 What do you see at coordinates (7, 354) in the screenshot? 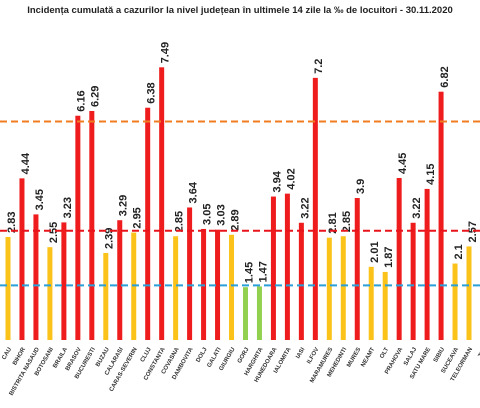
I see `x-tick-label: CAU` at bounding box center [7, 354].